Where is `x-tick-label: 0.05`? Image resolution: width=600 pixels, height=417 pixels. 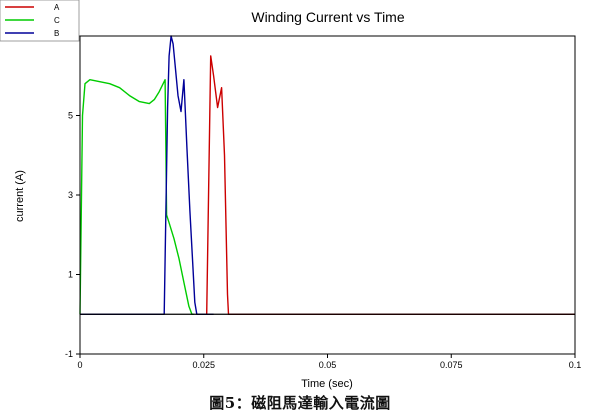
x-tick-label: 0.05 is located at coordinates (328, 365).